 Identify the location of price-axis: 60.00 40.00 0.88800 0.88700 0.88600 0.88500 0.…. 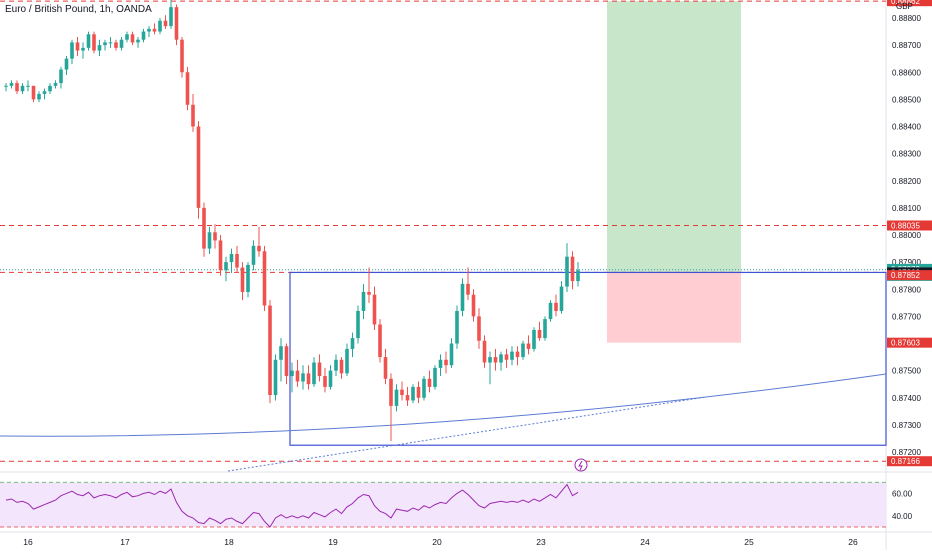
(909, 260).